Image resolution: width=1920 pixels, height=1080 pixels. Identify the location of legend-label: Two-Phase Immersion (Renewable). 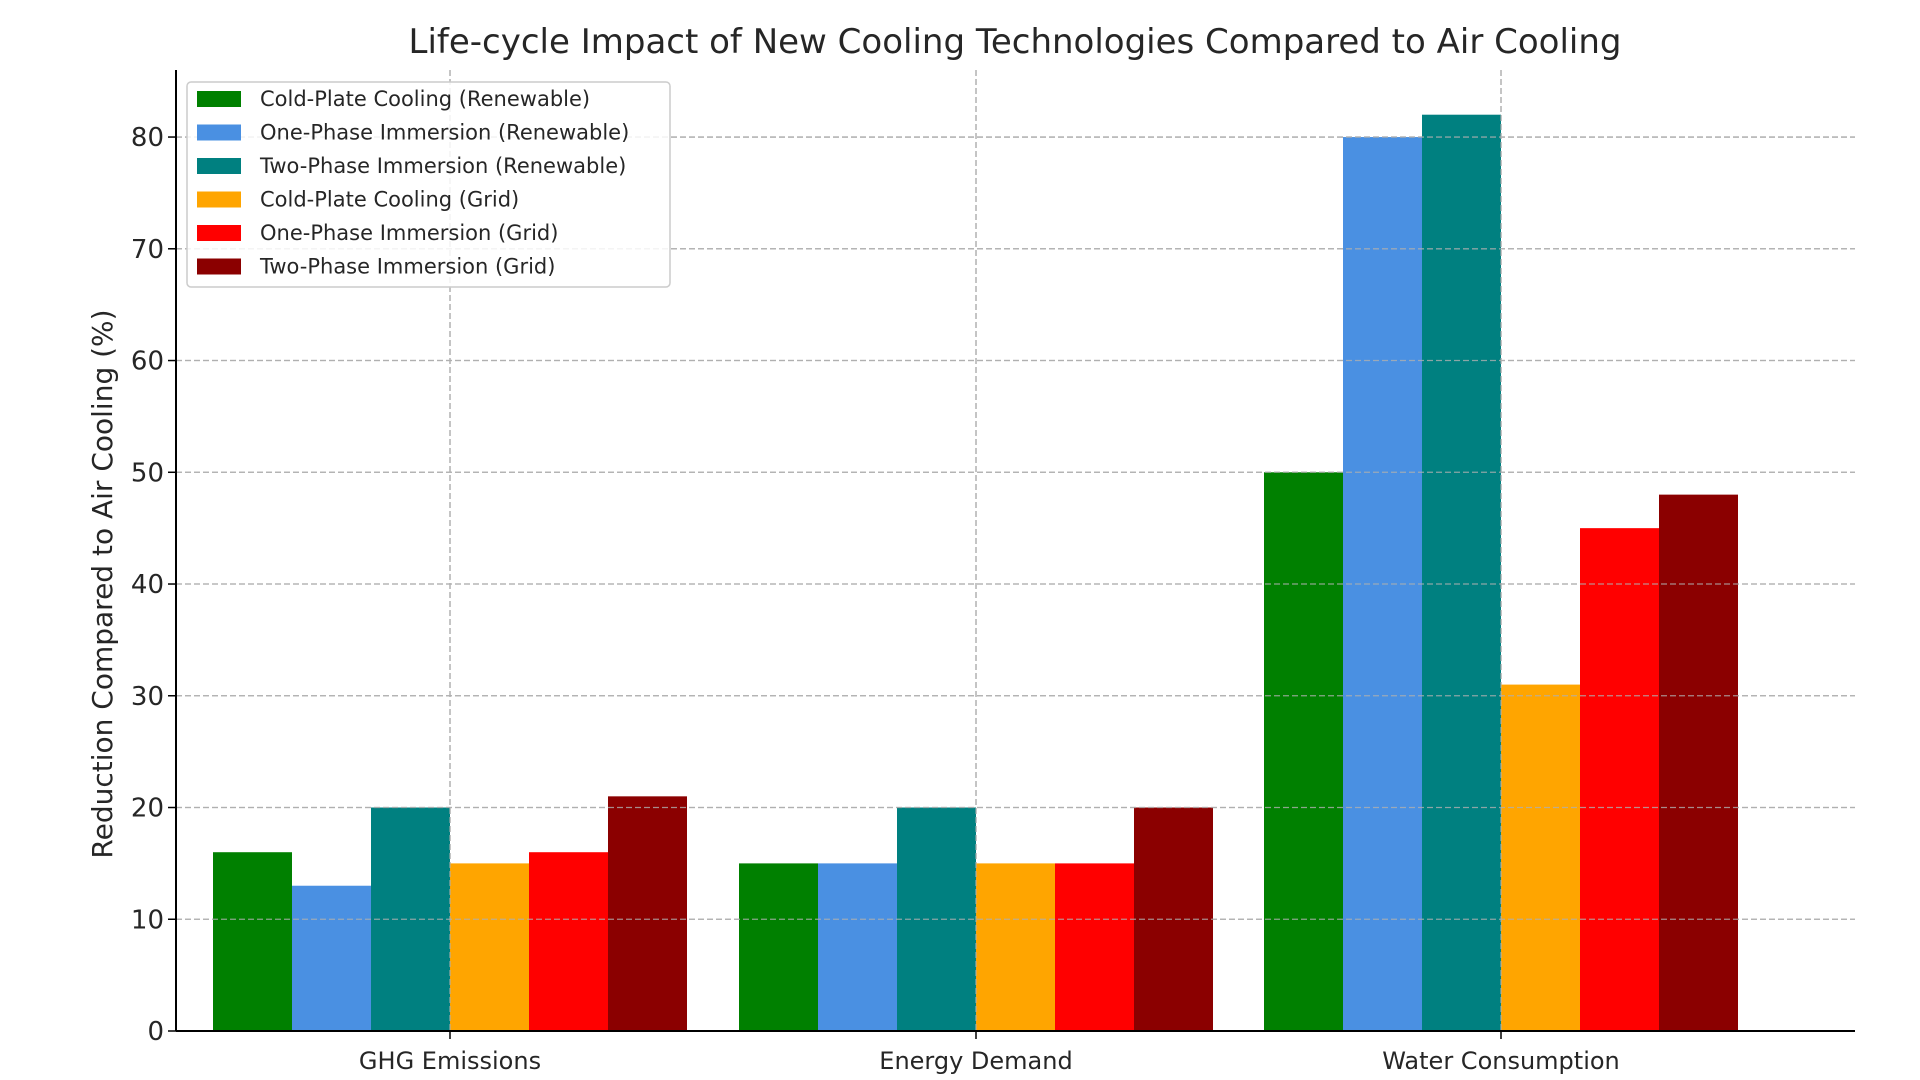
(442, 166).